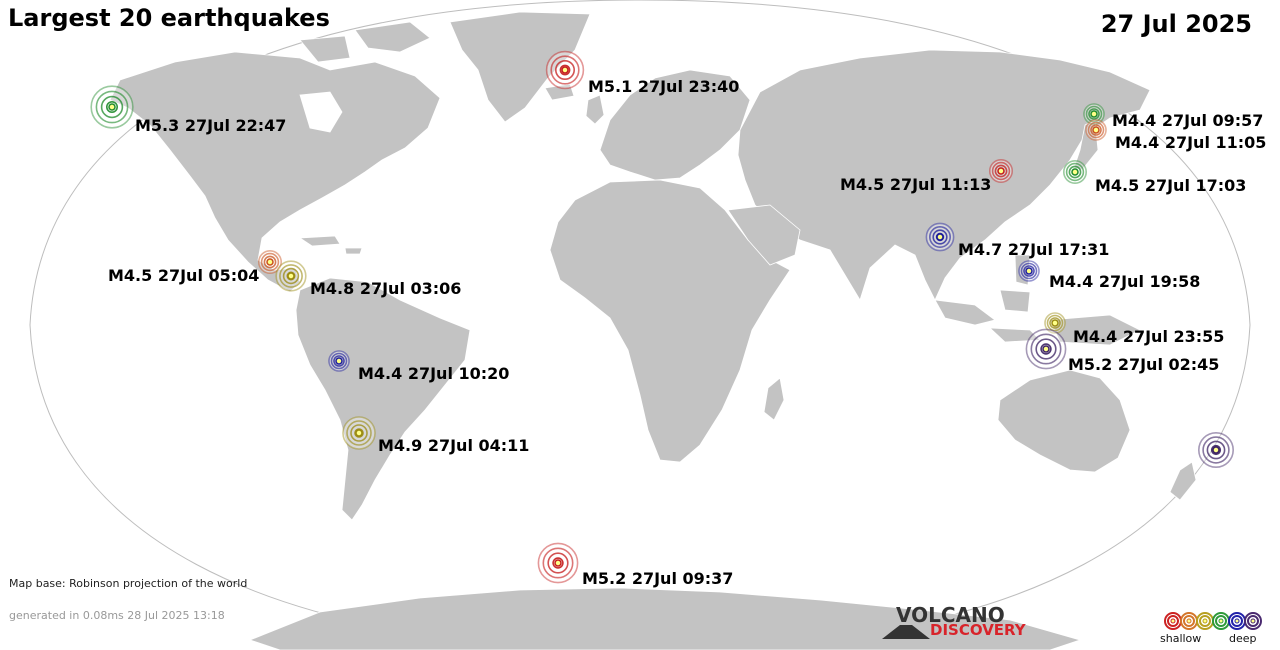 The image size is (1280, 650). Describe the element at coordinates (383, 399) in the screenshot. I see `south-america` at that location.